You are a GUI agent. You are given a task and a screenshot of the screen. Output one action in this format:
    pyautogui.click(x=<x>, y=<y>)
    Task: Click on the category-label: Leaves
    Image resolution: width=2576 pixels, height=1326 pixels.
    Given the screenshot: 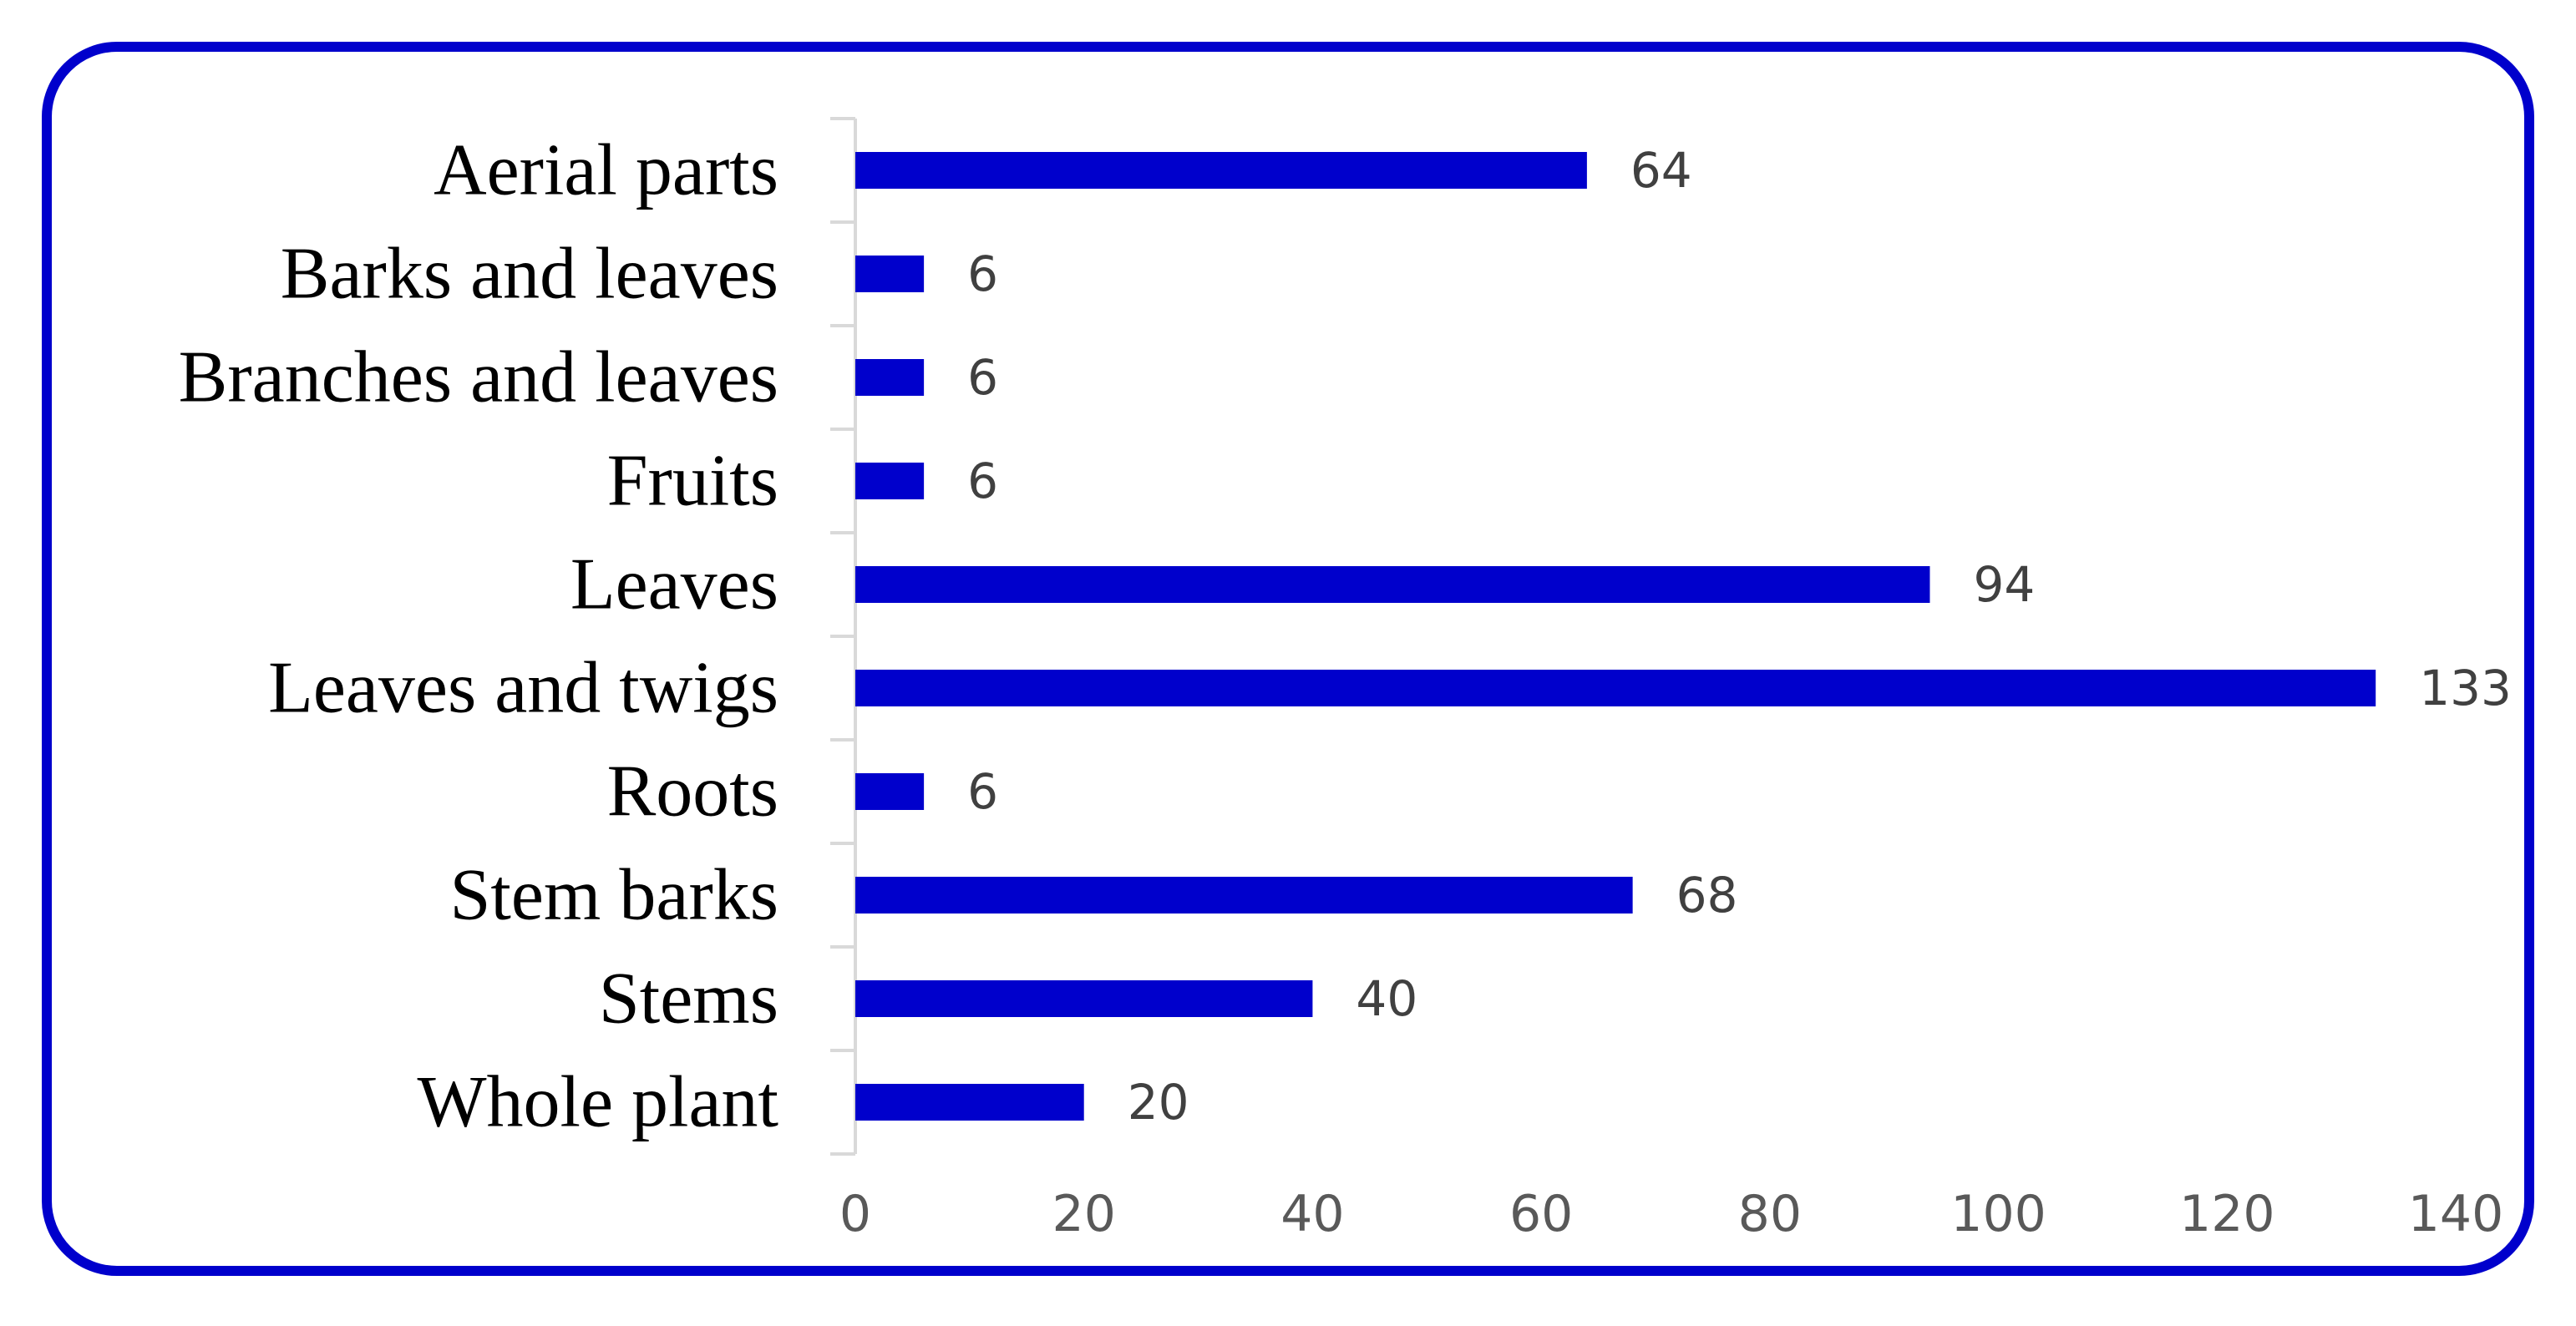 What is the action you would take?
    pyautogui.click(x=674, y=584)
    